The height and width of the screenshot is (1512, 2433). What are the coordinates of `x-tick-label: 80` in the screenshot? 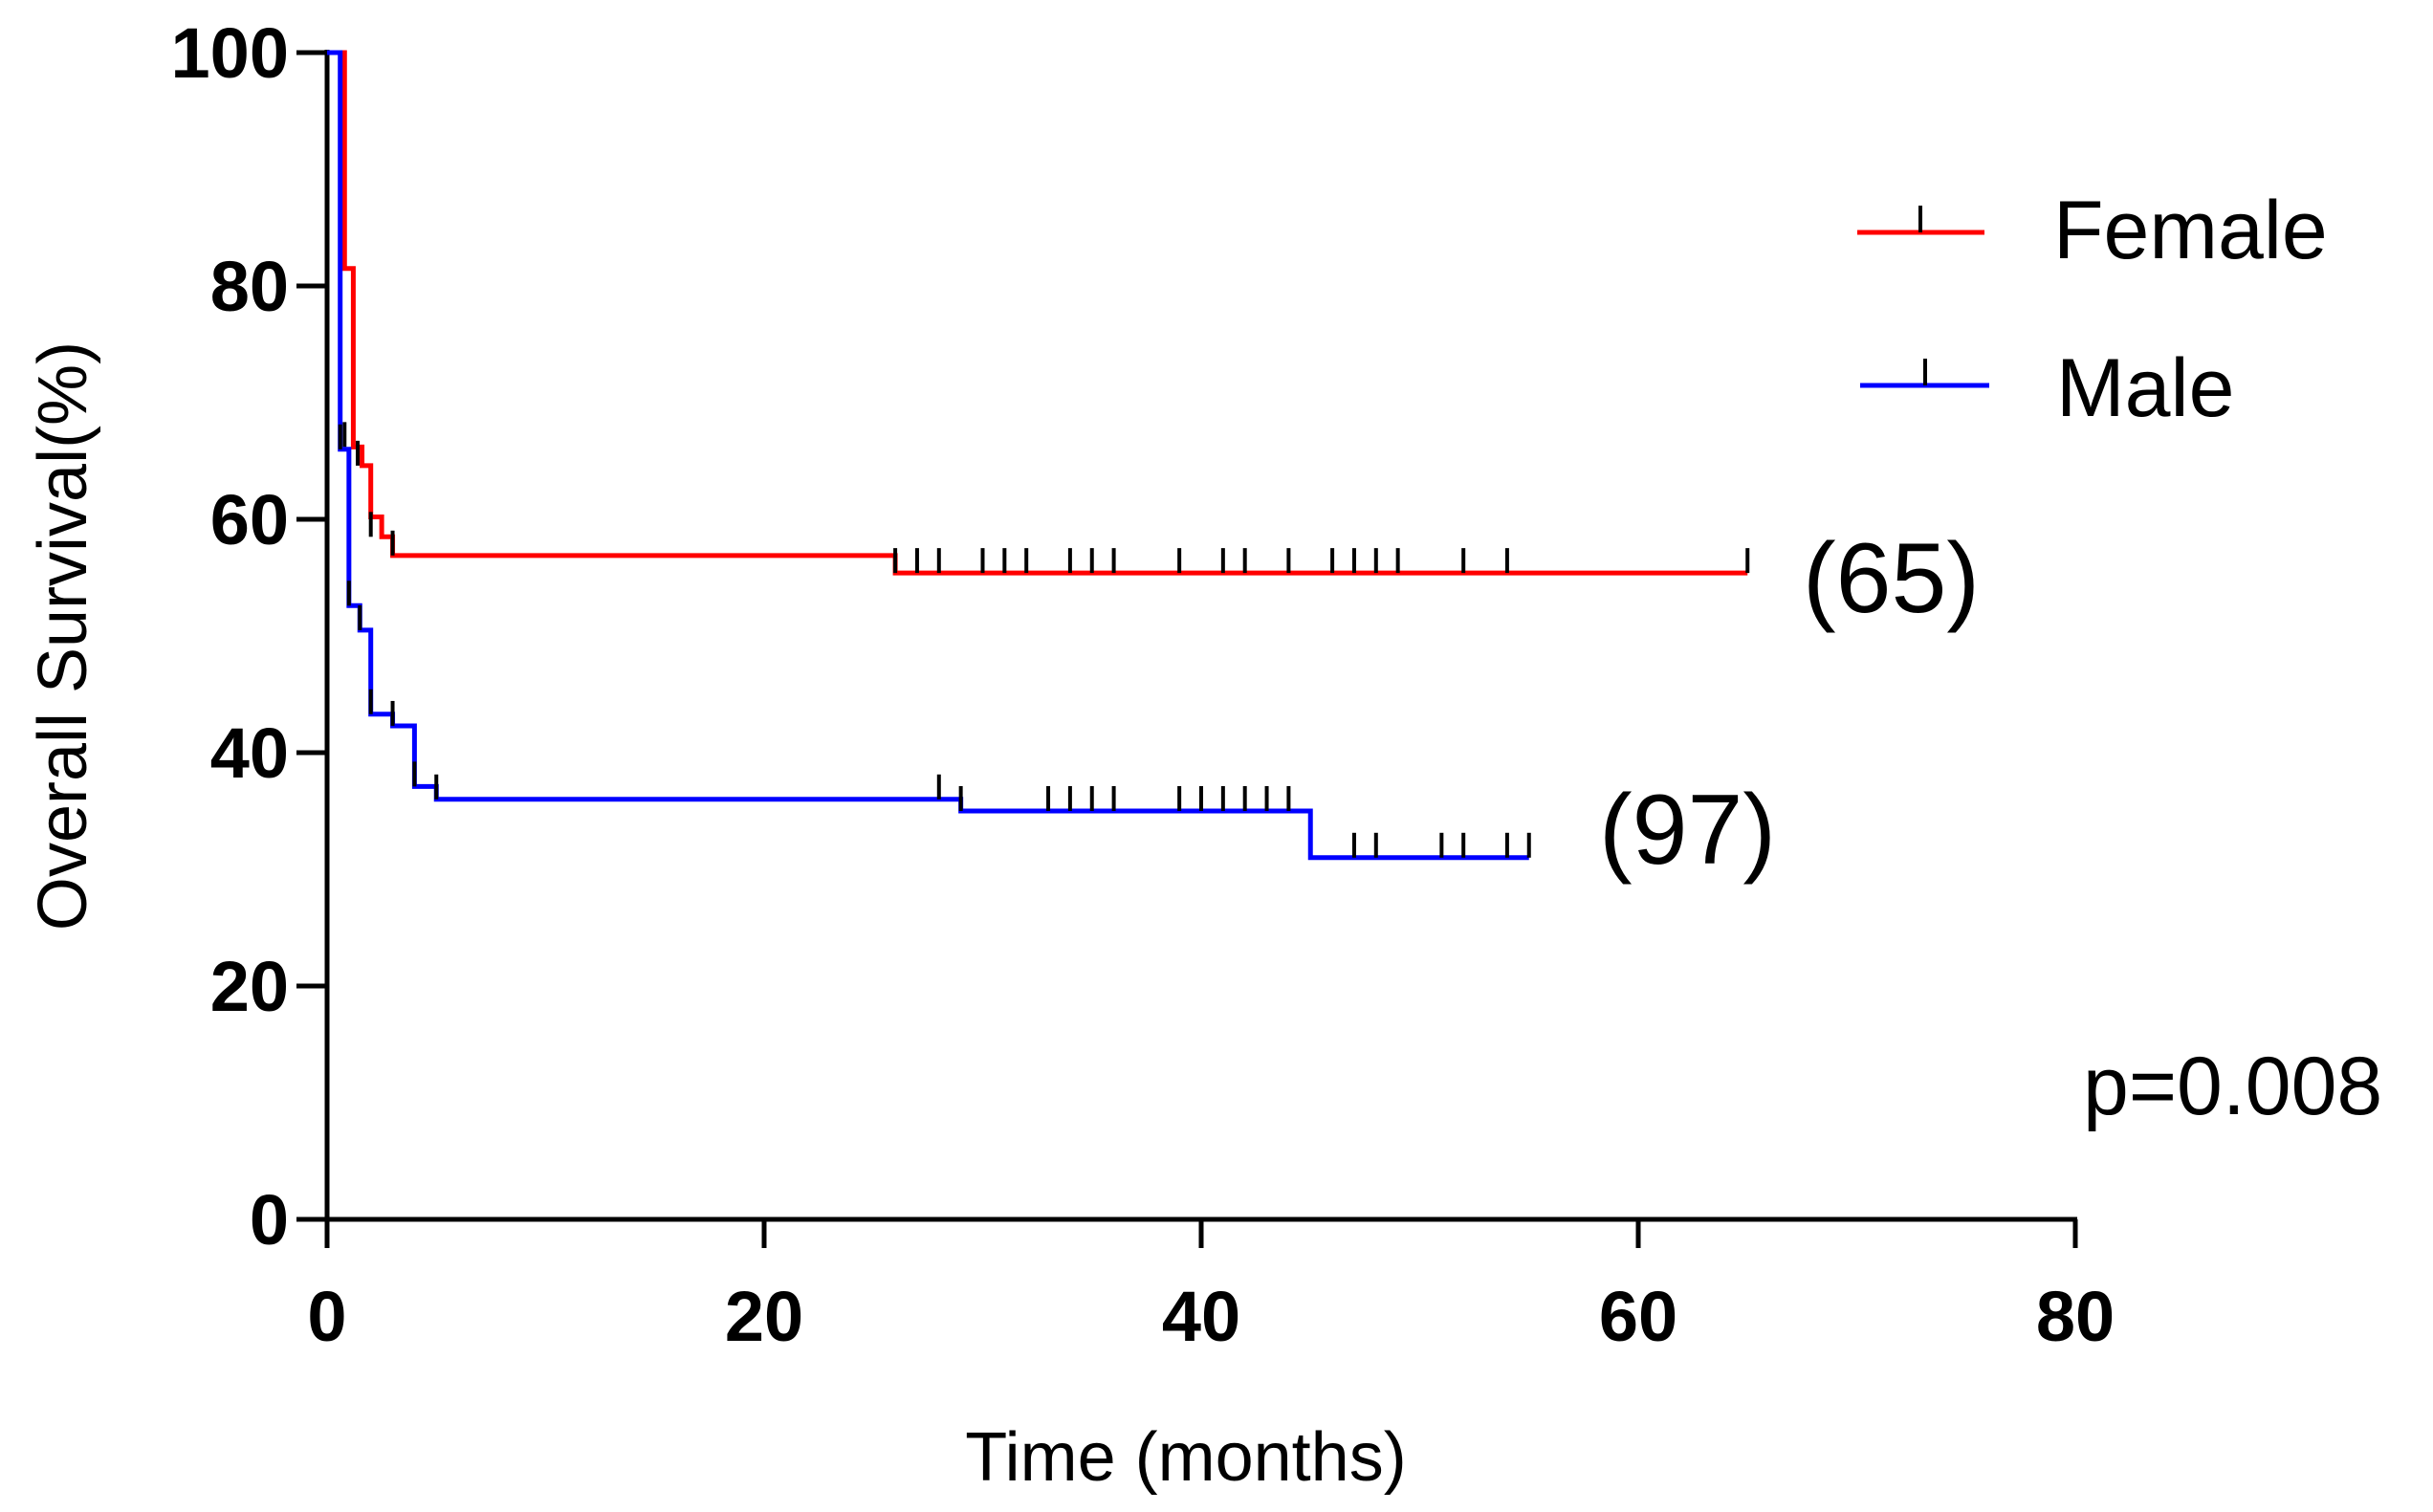 It's located at (2075, 1316).